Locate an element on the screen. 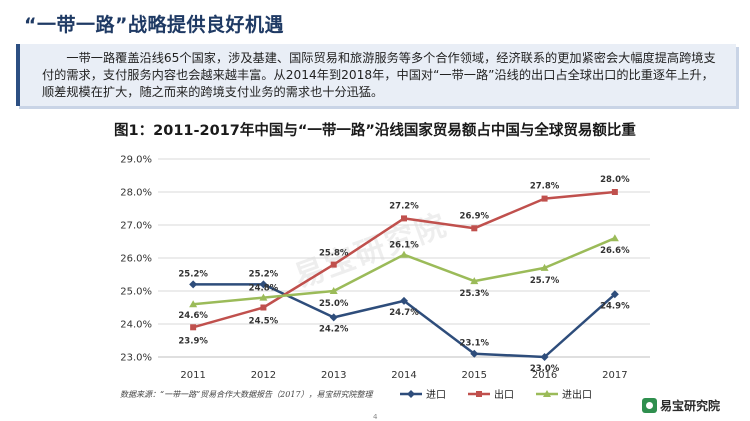 The height and width of the screenshot is (421, 750). data-label: 26.1% is located at coordinates (404, 246).